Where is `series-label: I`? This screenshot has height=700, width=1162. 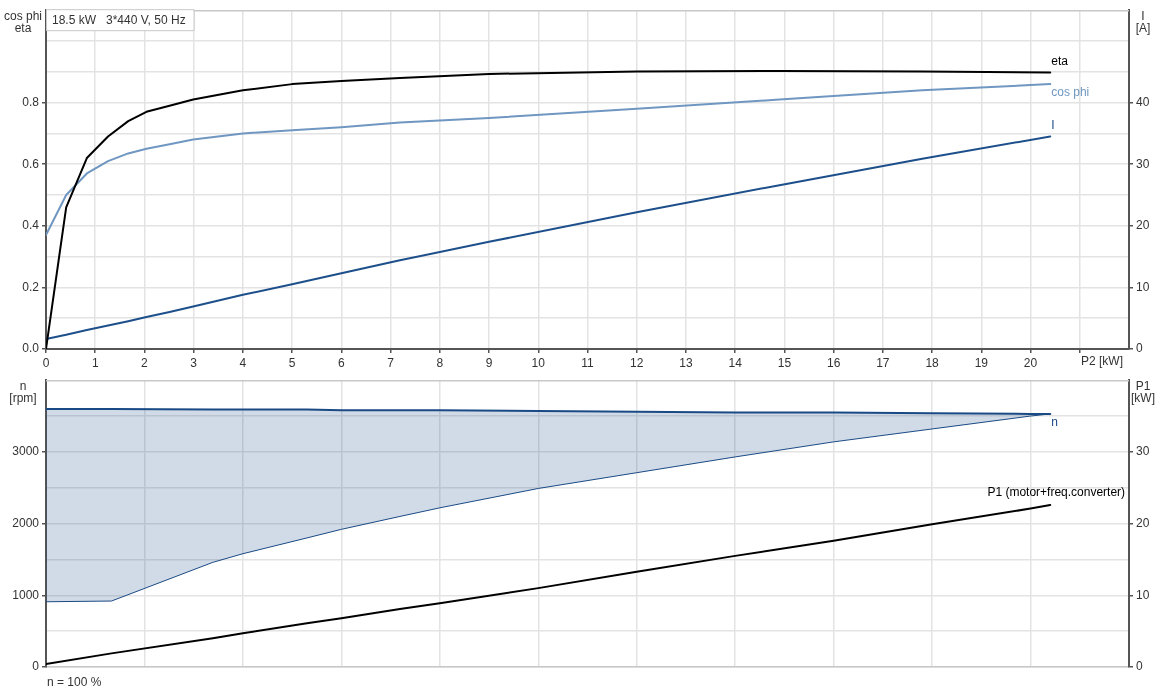 series-label: I is located at coordinates (1053, 124).